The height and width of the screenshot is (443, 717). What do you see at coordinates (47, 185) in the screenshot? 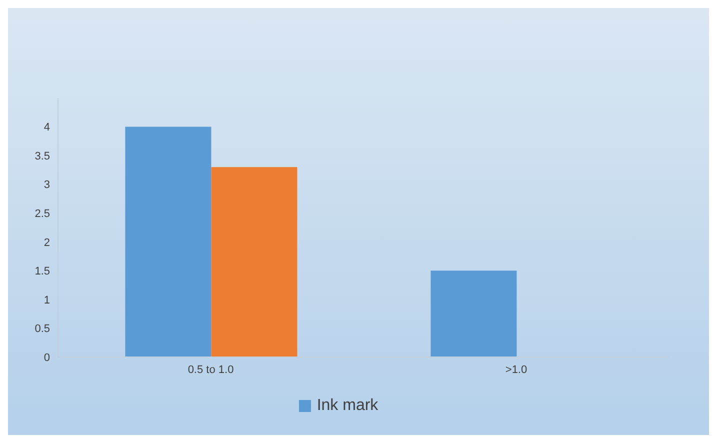
I see `y-tick-label: 3` at bounding box center [47, 185].